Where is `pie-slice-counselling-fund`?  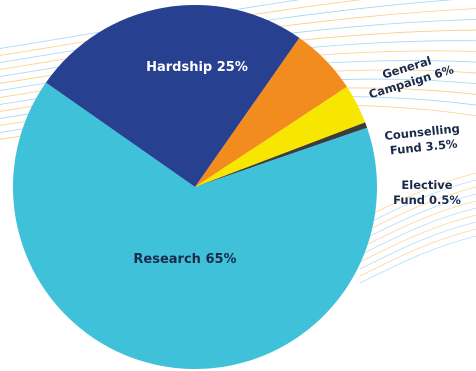 pie-slice-counselling-fund is located at coordinates (280, 136).